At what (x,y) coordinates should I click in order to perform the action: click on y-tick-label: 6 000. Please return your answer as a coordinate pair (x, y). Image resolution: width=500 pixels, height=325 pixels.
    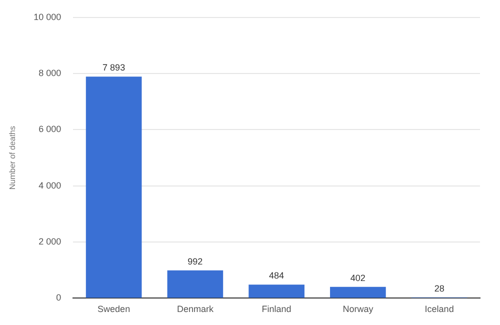
    Looking at the image, I should click on (50, 129).